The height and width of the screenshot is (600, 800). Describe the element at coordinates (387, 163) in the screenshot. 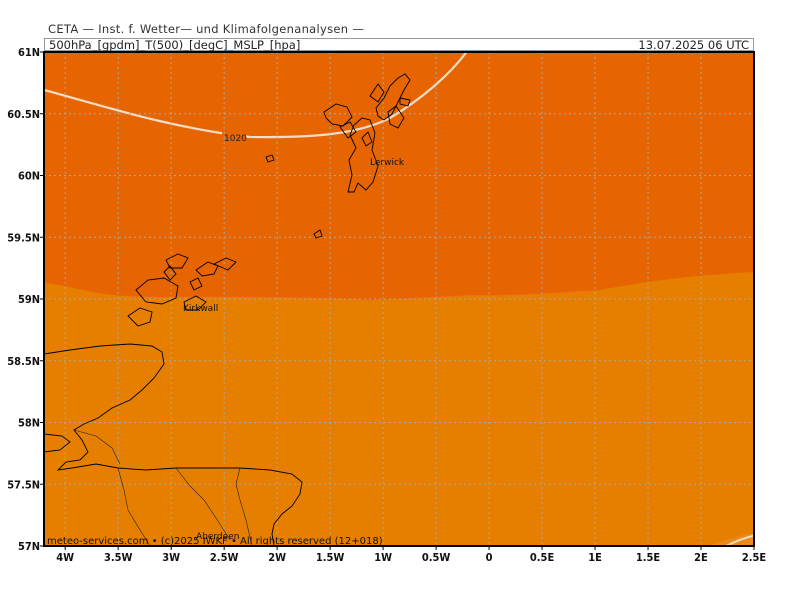

I see `place-label-lerwick: Lerwick` at that location.